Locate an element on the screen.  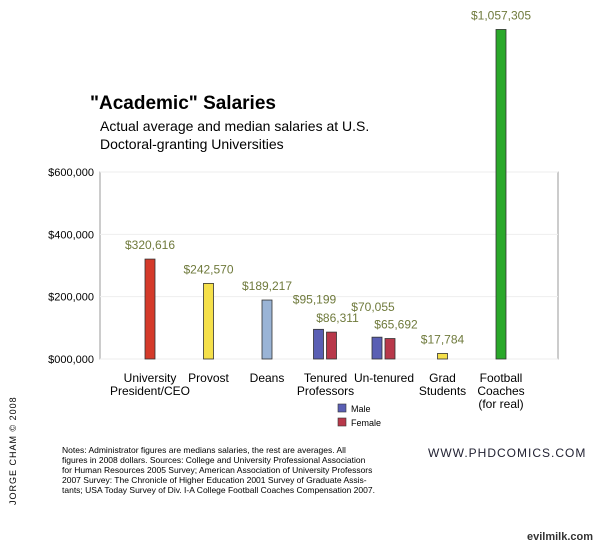
x-tick-label-line: (for real) is located at coordinates (500, 404).